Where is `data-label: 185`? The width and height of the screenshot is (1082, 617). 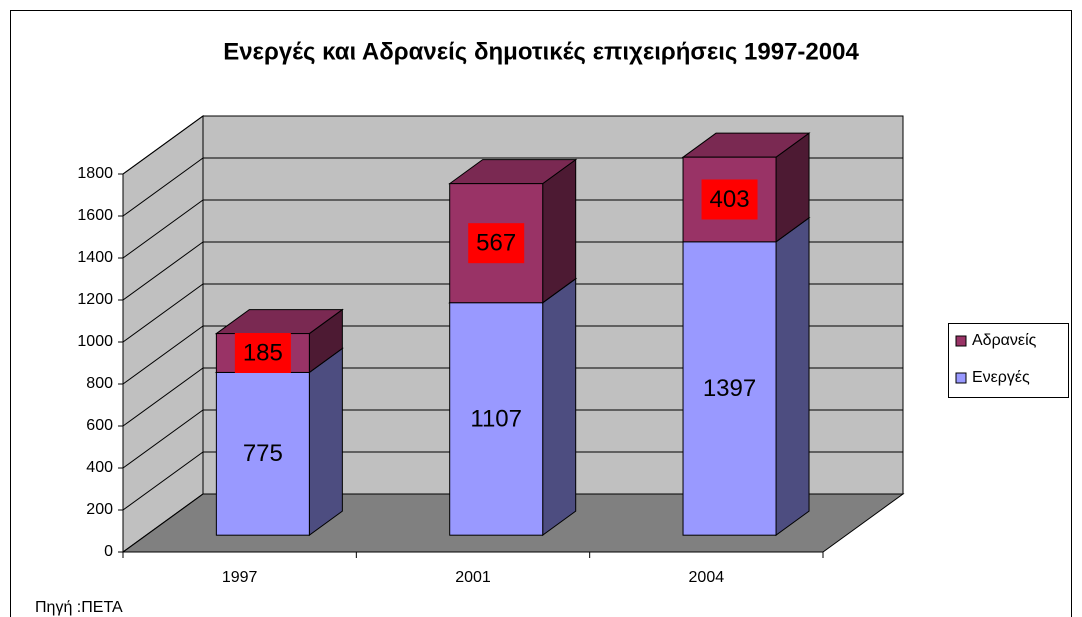 data-label: 185 is located at coordinates (263, 352).